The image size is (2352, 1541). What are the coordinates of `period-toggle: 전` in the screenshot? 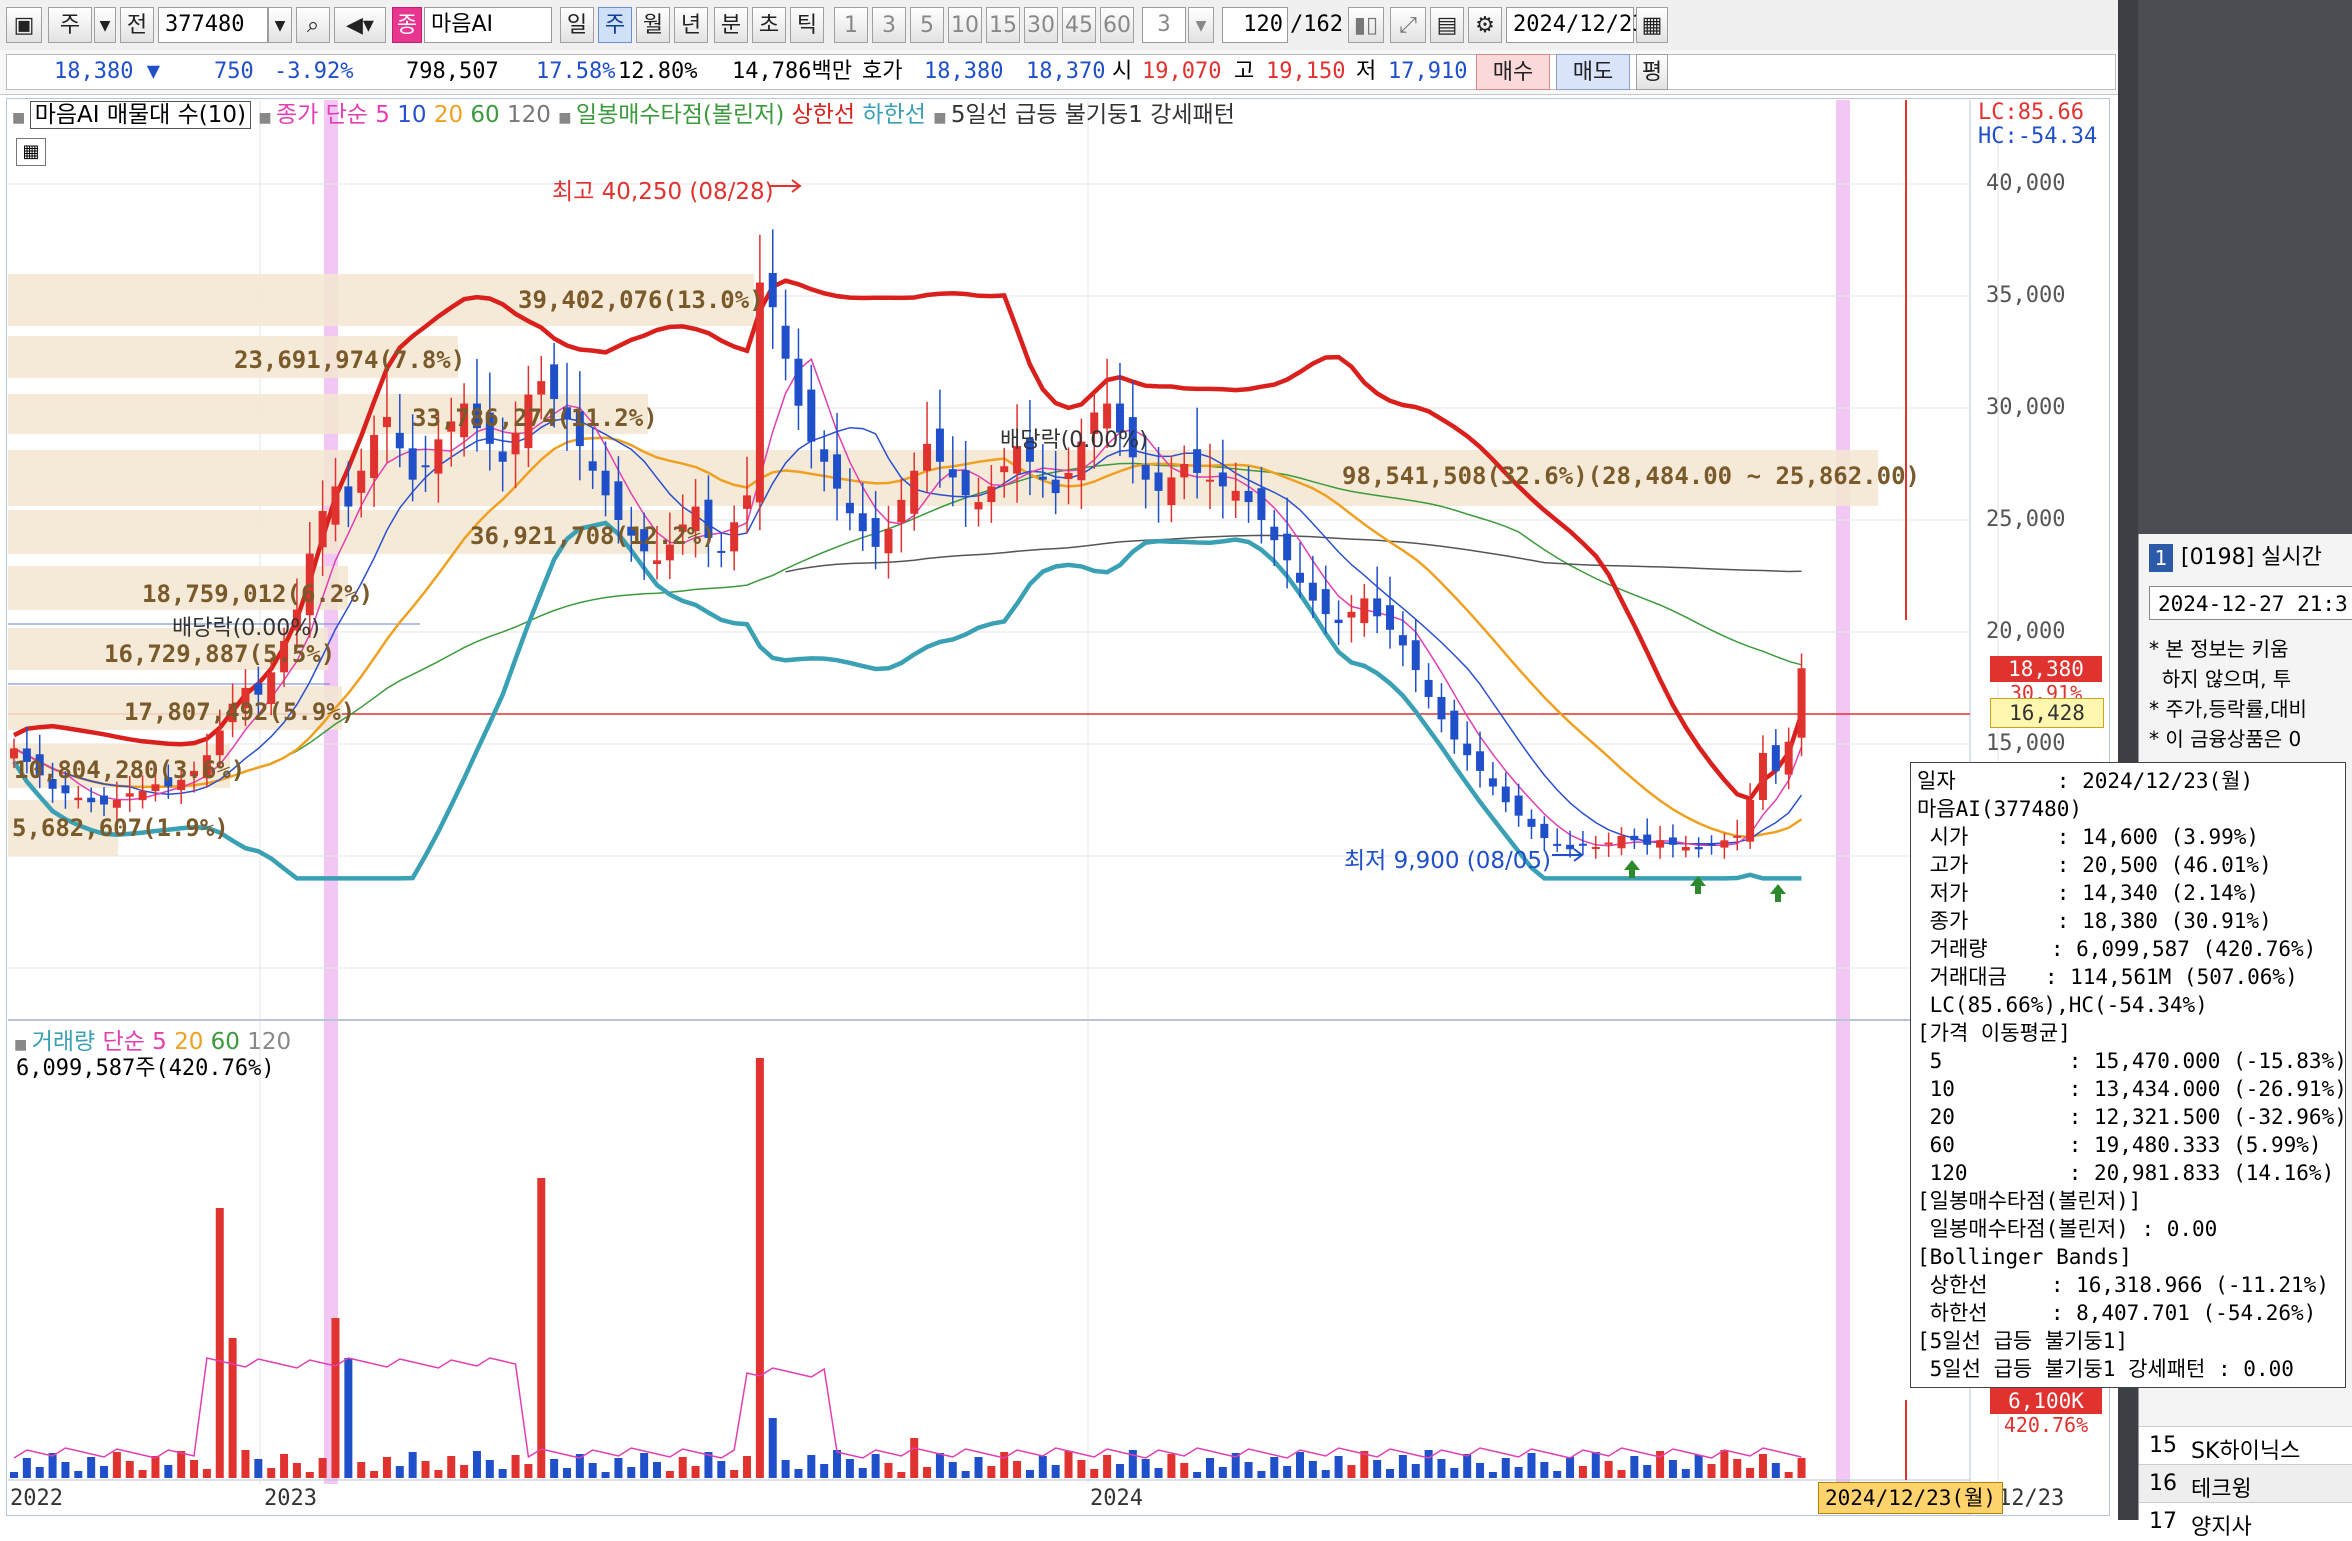 It's located at (137, 25).